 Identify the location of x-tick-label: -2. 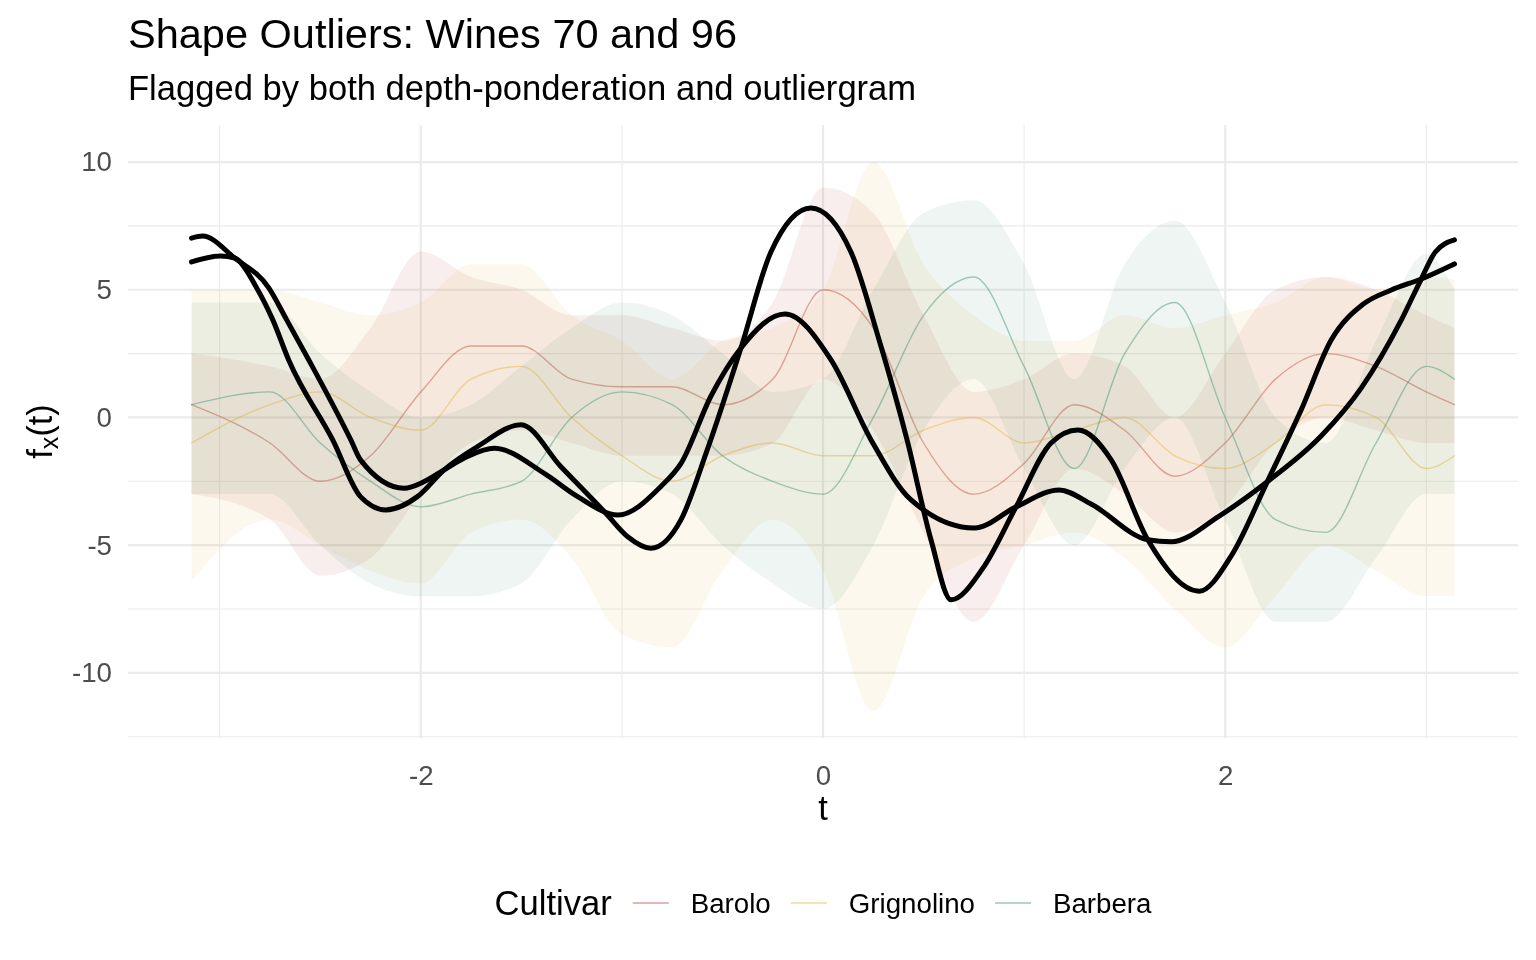
(421, 775).